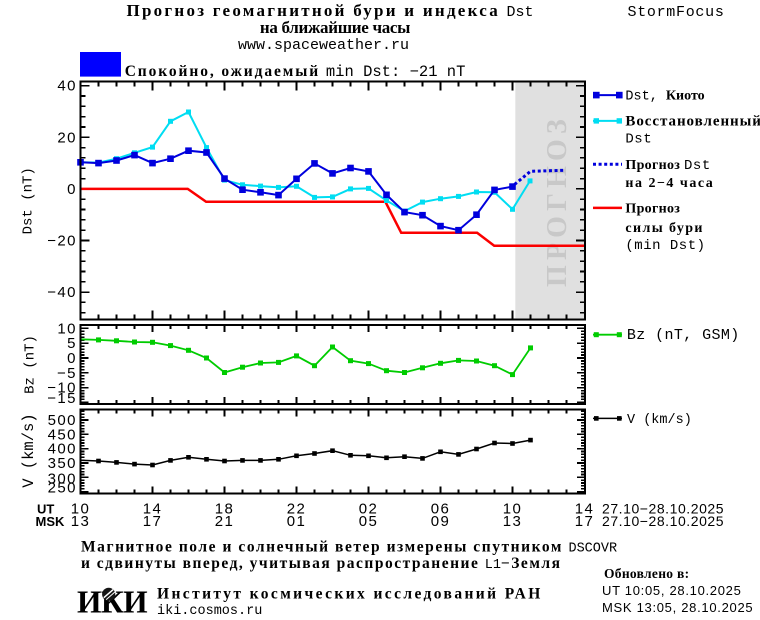 The height and width of the screenshot is (620, 760). What do you see at coordinates (664, 97) in the screenshot?
I see `svg-text: Dst, Киото` at bounding box center [664, 97].